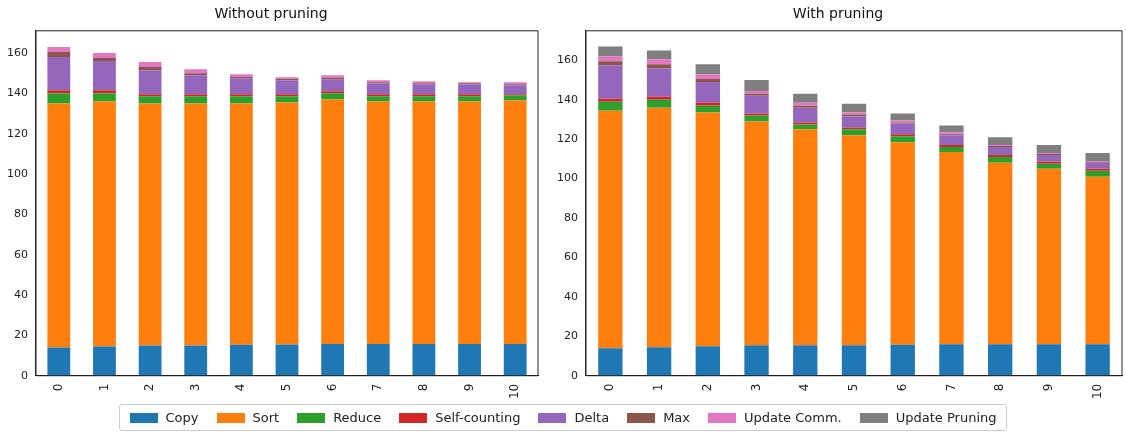 This screenshot has height=437, width=1126. I want to click on legend-label: Update Comm., so click(793, 417).